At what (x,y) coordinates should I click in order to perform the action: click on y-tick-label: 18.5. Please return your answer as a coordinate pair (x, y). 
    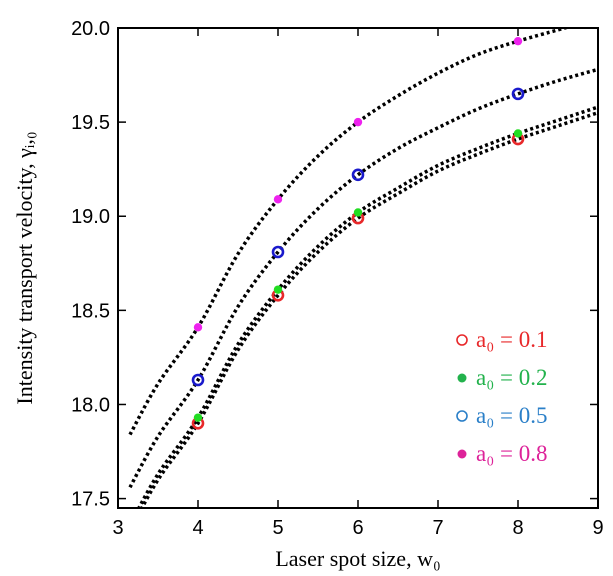
    Looking at the image, I should click on (90, 311).